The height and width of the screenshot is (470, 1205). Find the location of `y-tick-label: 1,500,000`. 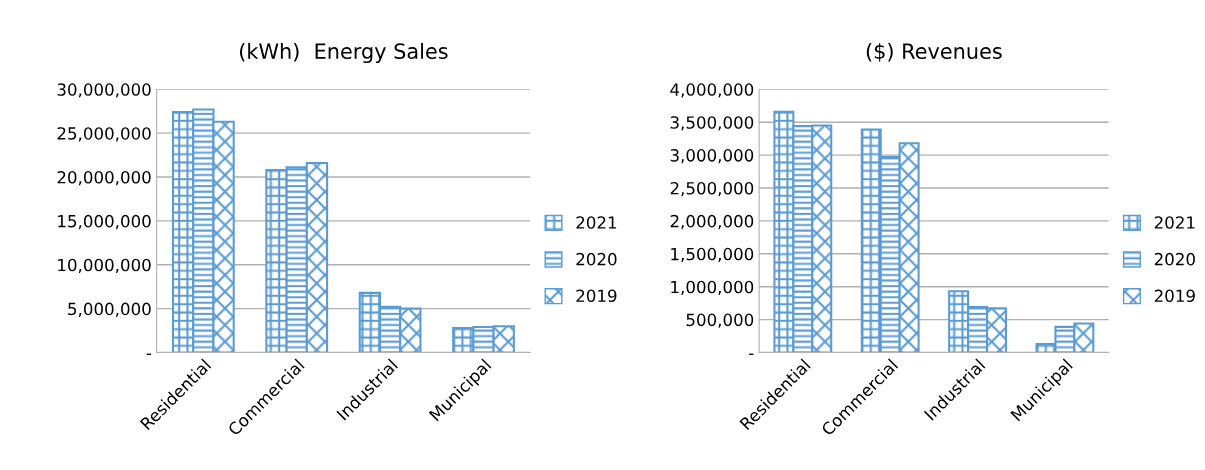

y-tick-label: 1,500,000 is located at coordinates (712, 255).